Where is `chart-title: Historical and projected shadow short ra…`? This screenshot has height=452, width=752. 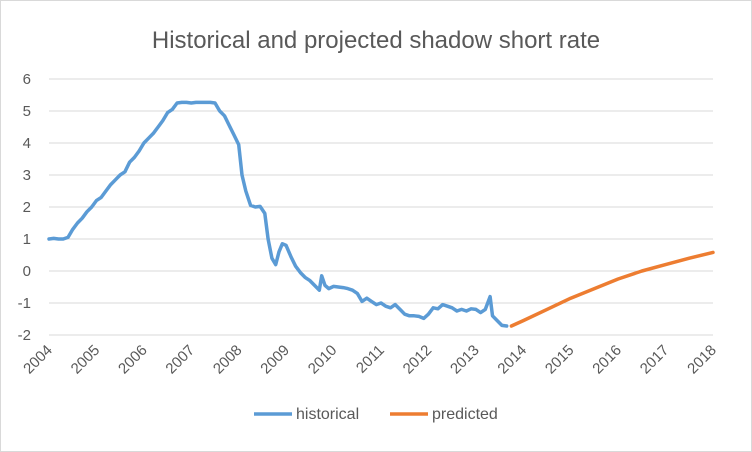 chart-title: Historical and projected shadow short ra… is located at coordinates (376, 40).